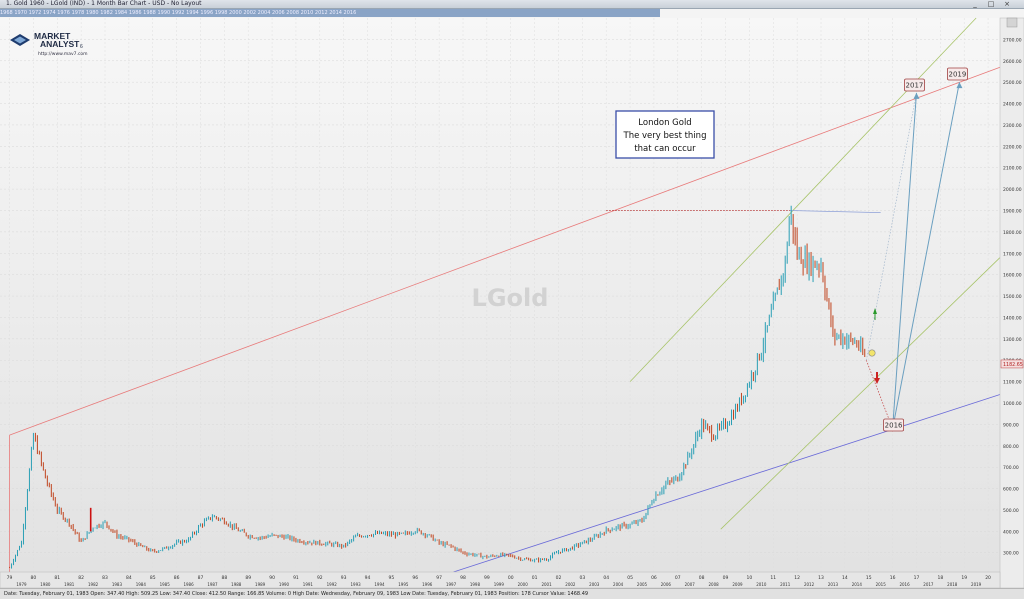  I want to click on maximize-button: □, so click(991, 4).